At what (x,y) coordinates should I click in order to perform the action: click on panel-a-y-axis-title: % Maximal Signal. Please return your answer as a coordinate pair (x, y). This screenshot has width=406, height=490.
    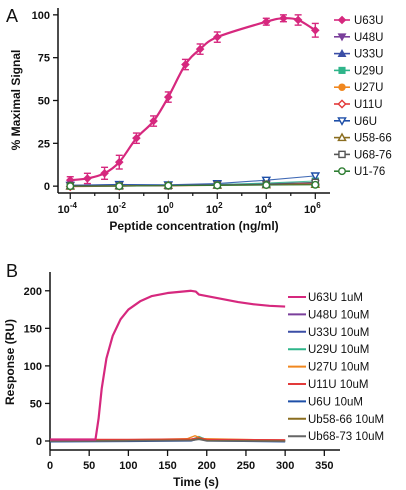
    Looking at the image, I should click on (16, 100).